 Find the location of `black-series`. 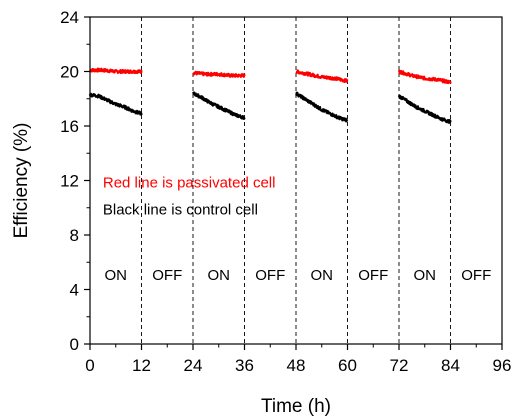

black-series is located at coordinates (270, 108).